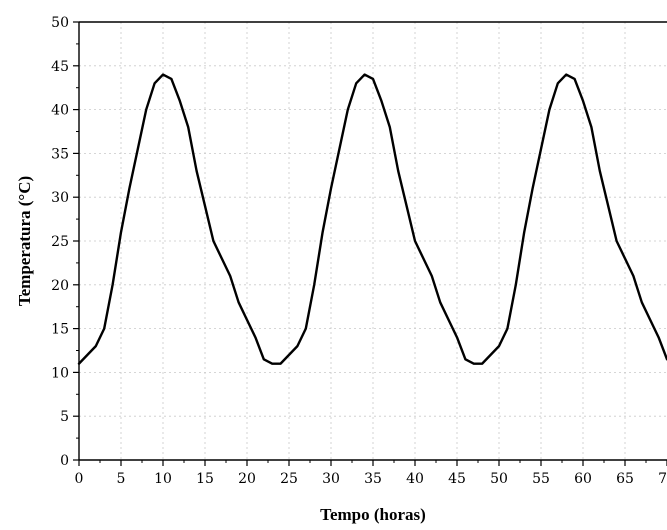 This screenshot has width=667, height=530. I want to click on y-axis-title: Temperatura (°C), so click(24, 241).